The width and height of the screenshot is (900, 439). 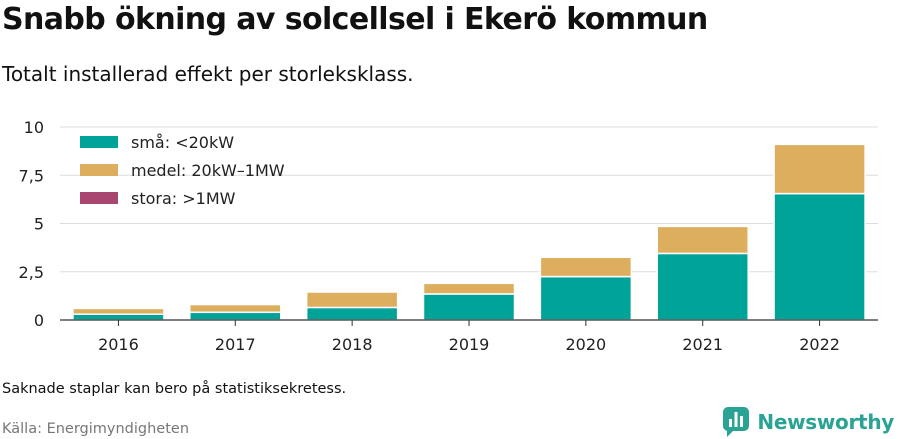 I want to click on x-tick-label: 2019, so click(x=469, y=344).